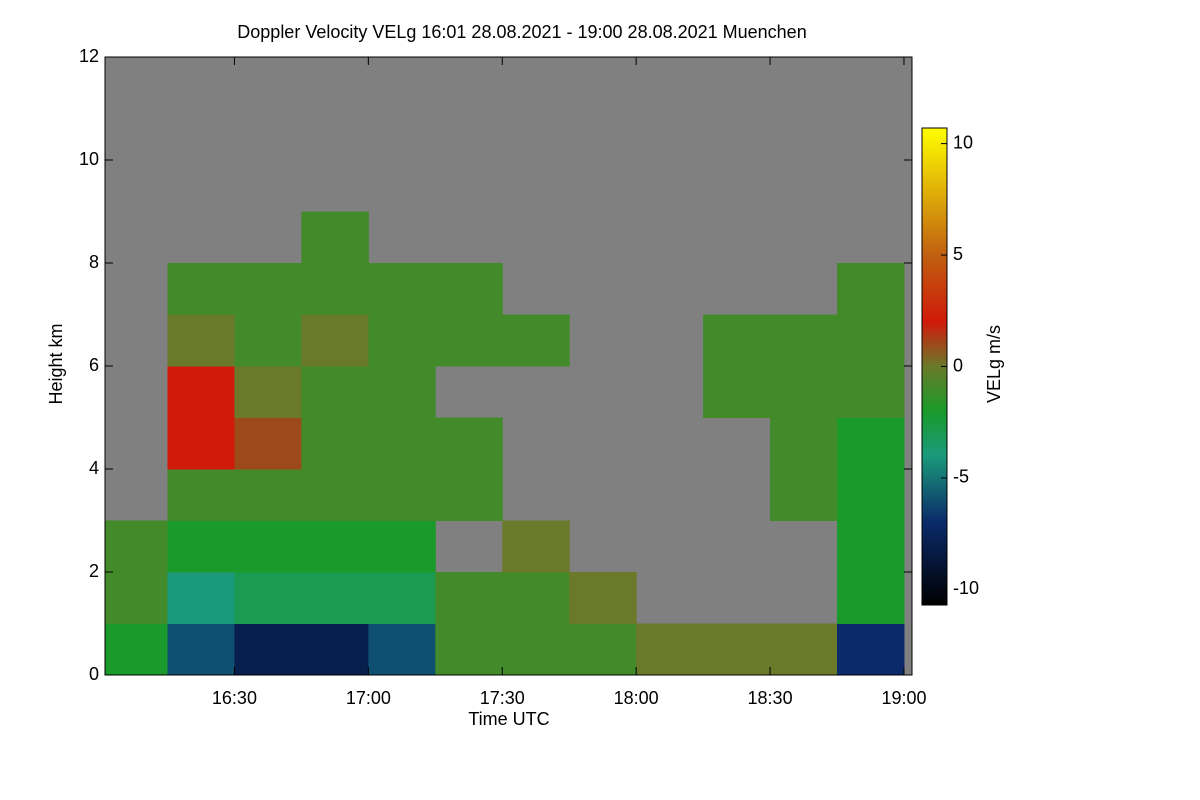  I want to click on x-axis-label: Time UTC, so click(508, 719).